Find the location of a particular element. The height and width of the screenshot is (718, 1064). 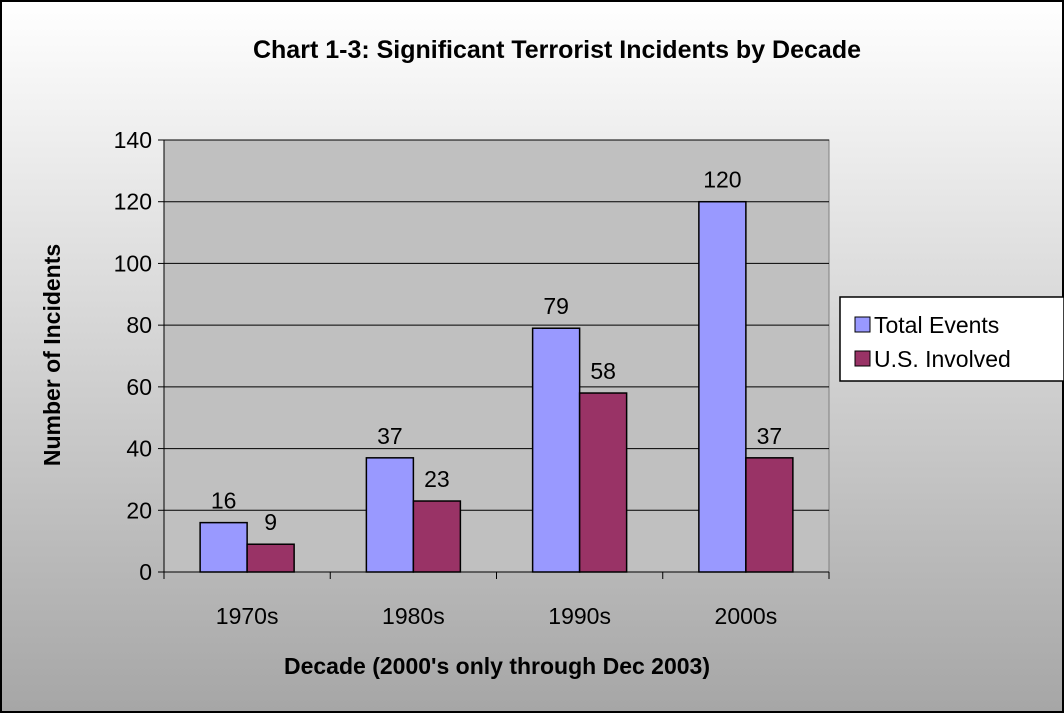

x-tick-label: 1980s is located at coordinates (413, 616).